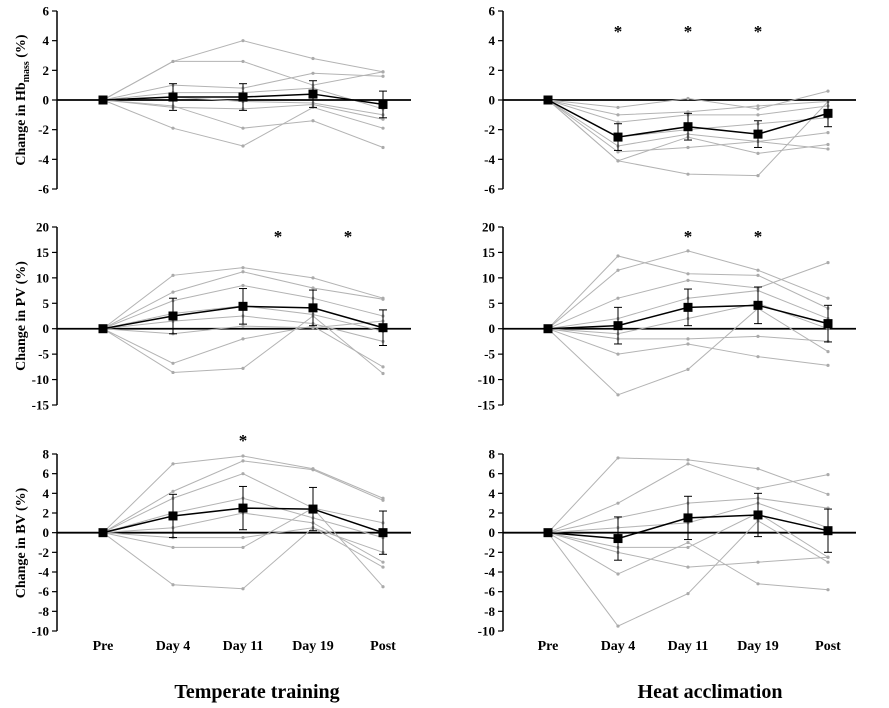 This screenshot has width=889, height=708. I want to click on y-tick-label: -6, so click(489, 591).